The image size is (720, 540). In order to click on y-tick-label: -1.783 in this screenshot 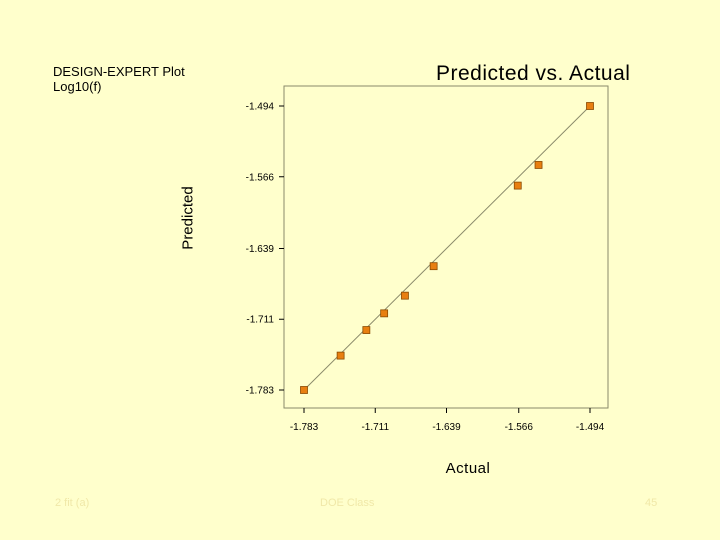, I will do `click(260, 391)`.